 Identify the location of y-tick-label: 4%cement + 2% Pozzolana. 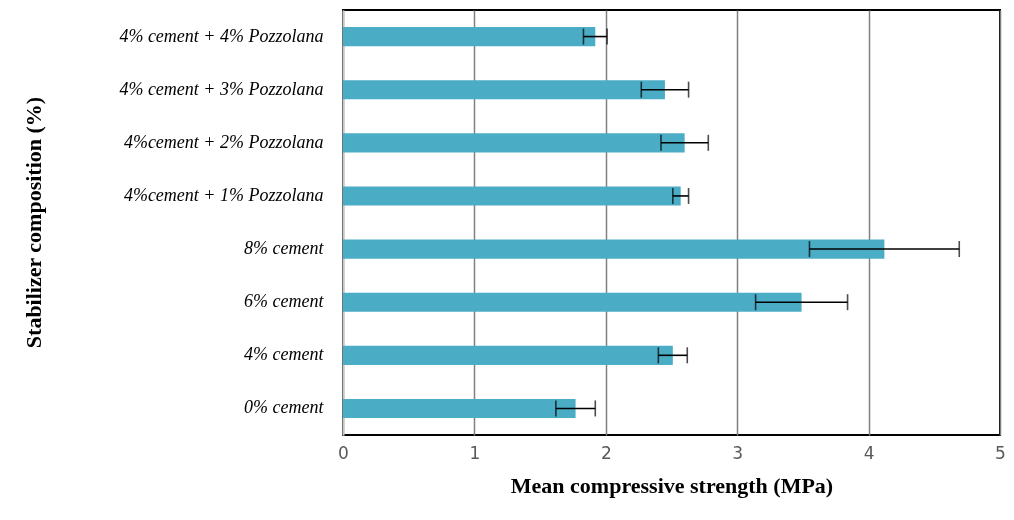
(223, 141).